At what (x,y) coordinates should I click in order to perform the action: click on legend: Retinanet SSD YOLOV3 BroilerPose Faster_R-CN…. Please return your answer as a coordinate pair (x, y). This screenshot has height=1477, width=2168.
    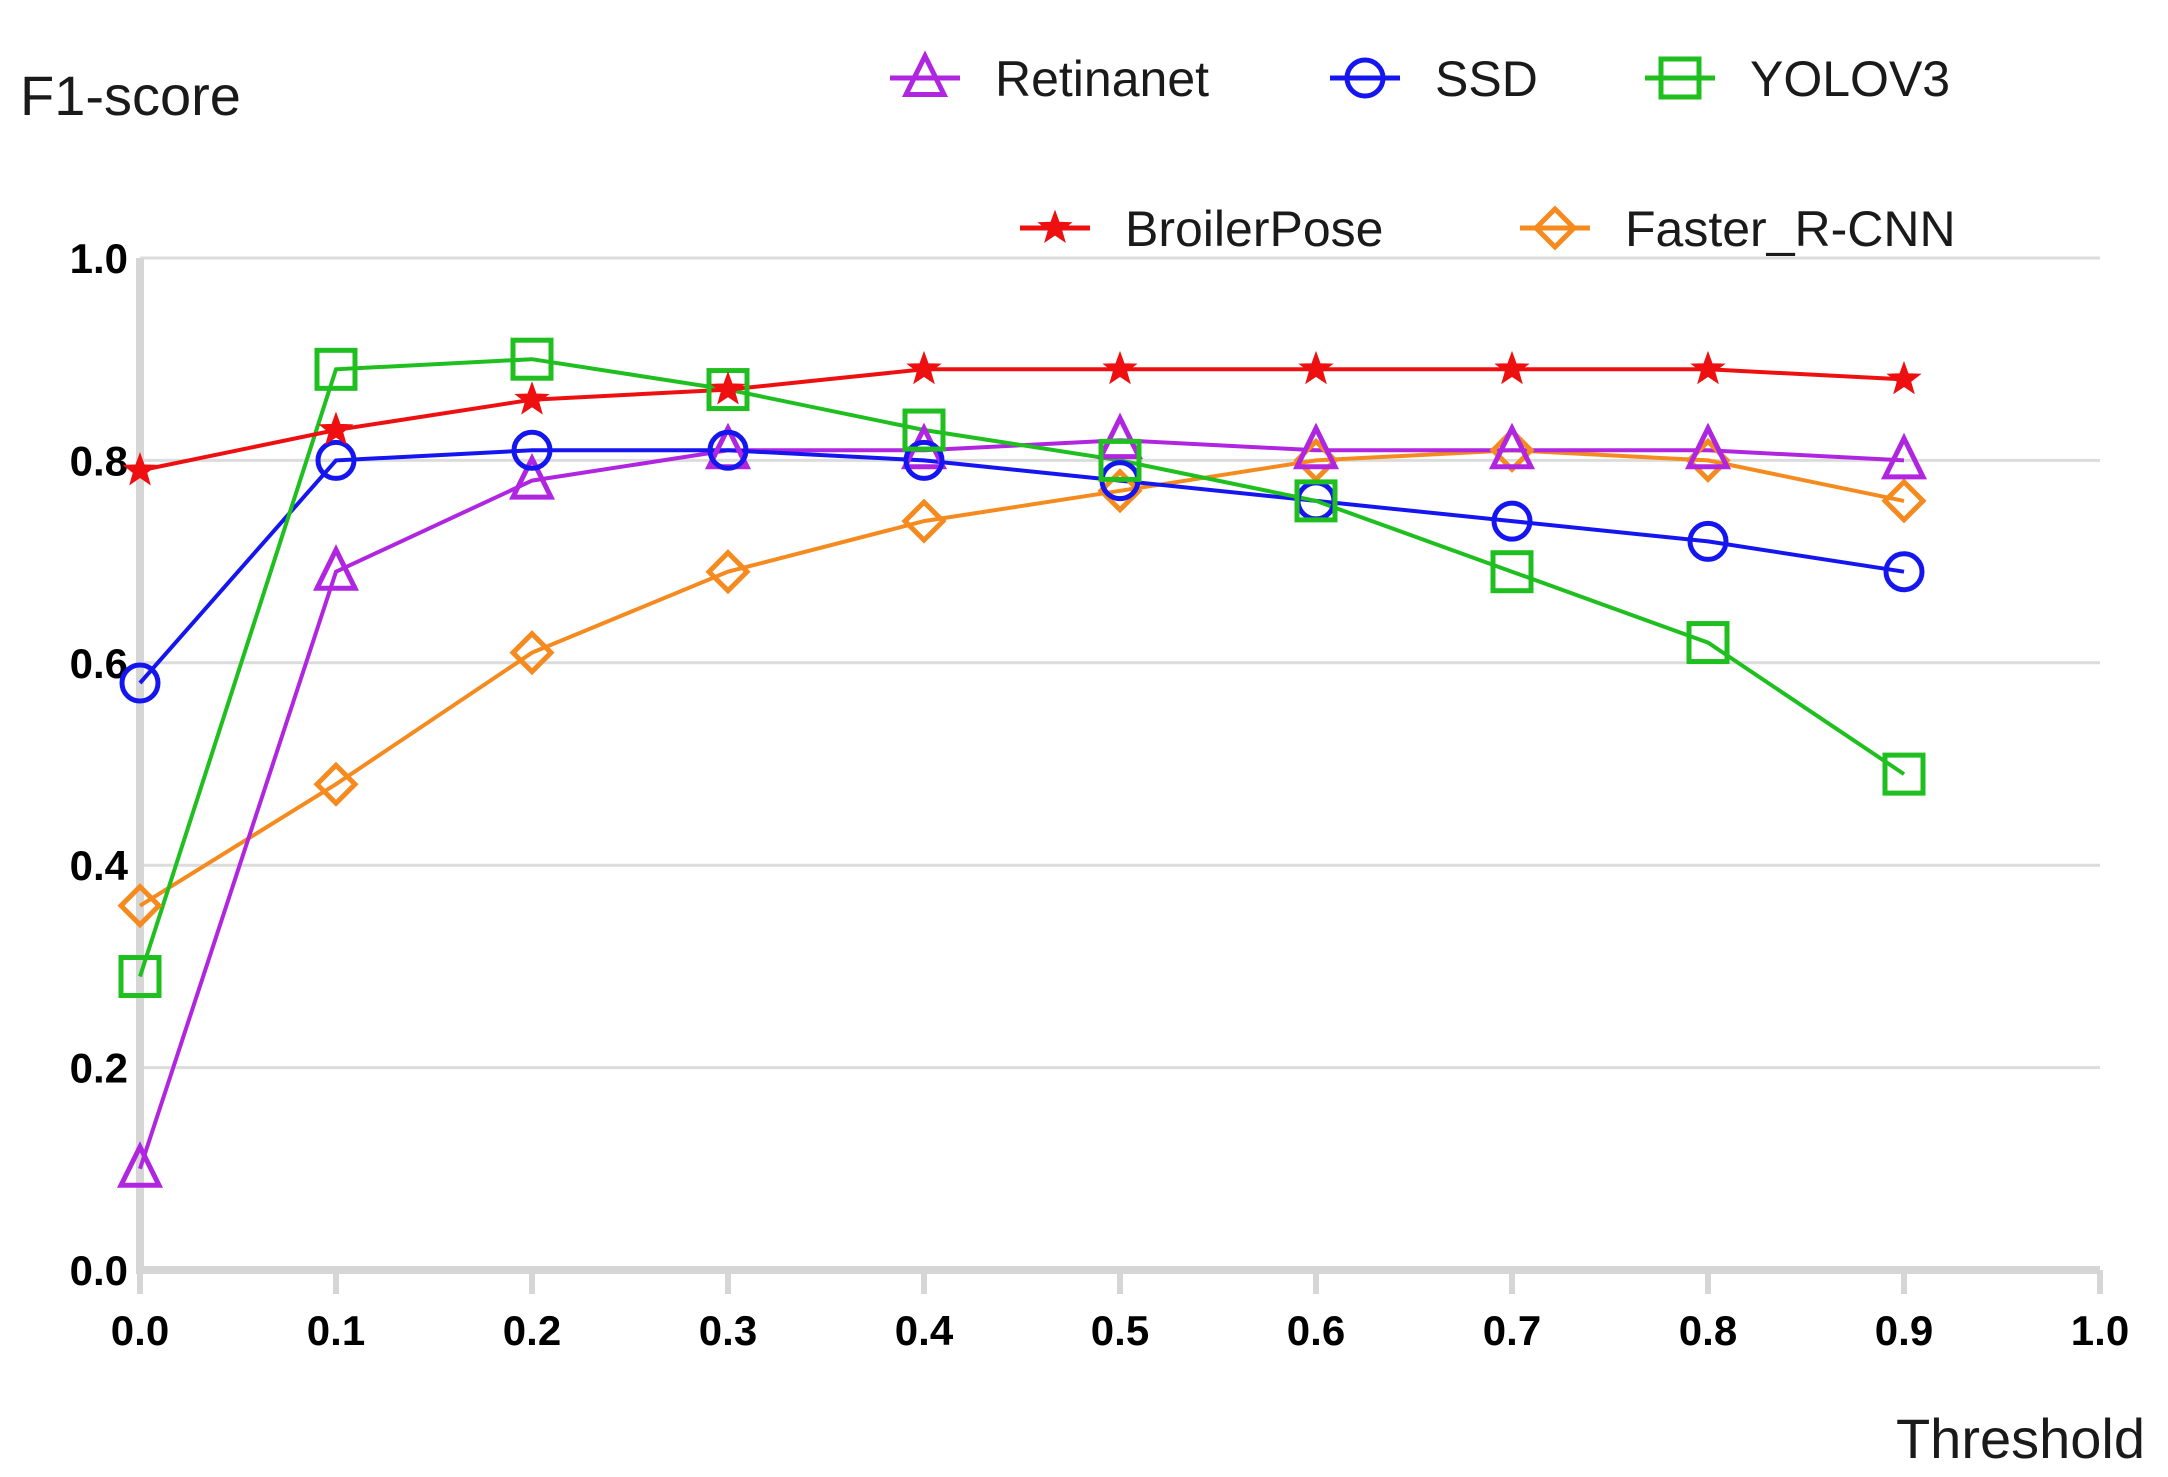
    Looking at the image, I should click on (1423, 153).